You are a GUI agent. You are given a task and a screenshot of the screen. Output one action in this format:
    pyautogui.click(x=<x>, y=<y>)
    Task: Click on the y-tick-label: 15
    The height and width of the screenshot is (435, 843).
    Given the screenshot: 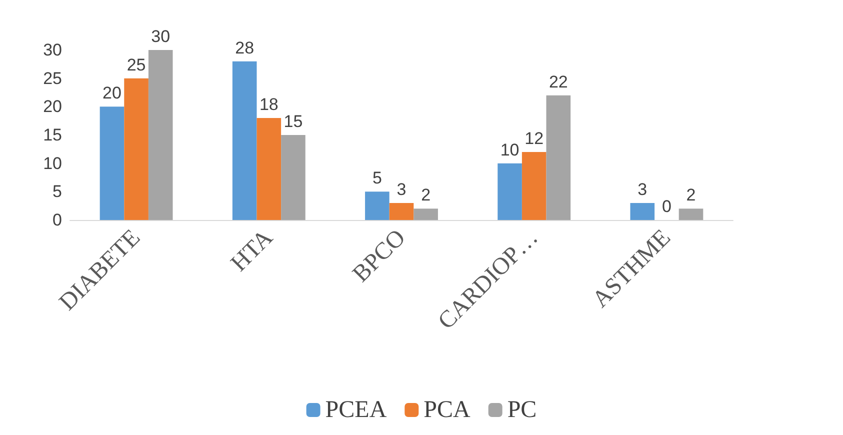 What is the action you would take?
    pyautogui.click(x=52, y=135)
    